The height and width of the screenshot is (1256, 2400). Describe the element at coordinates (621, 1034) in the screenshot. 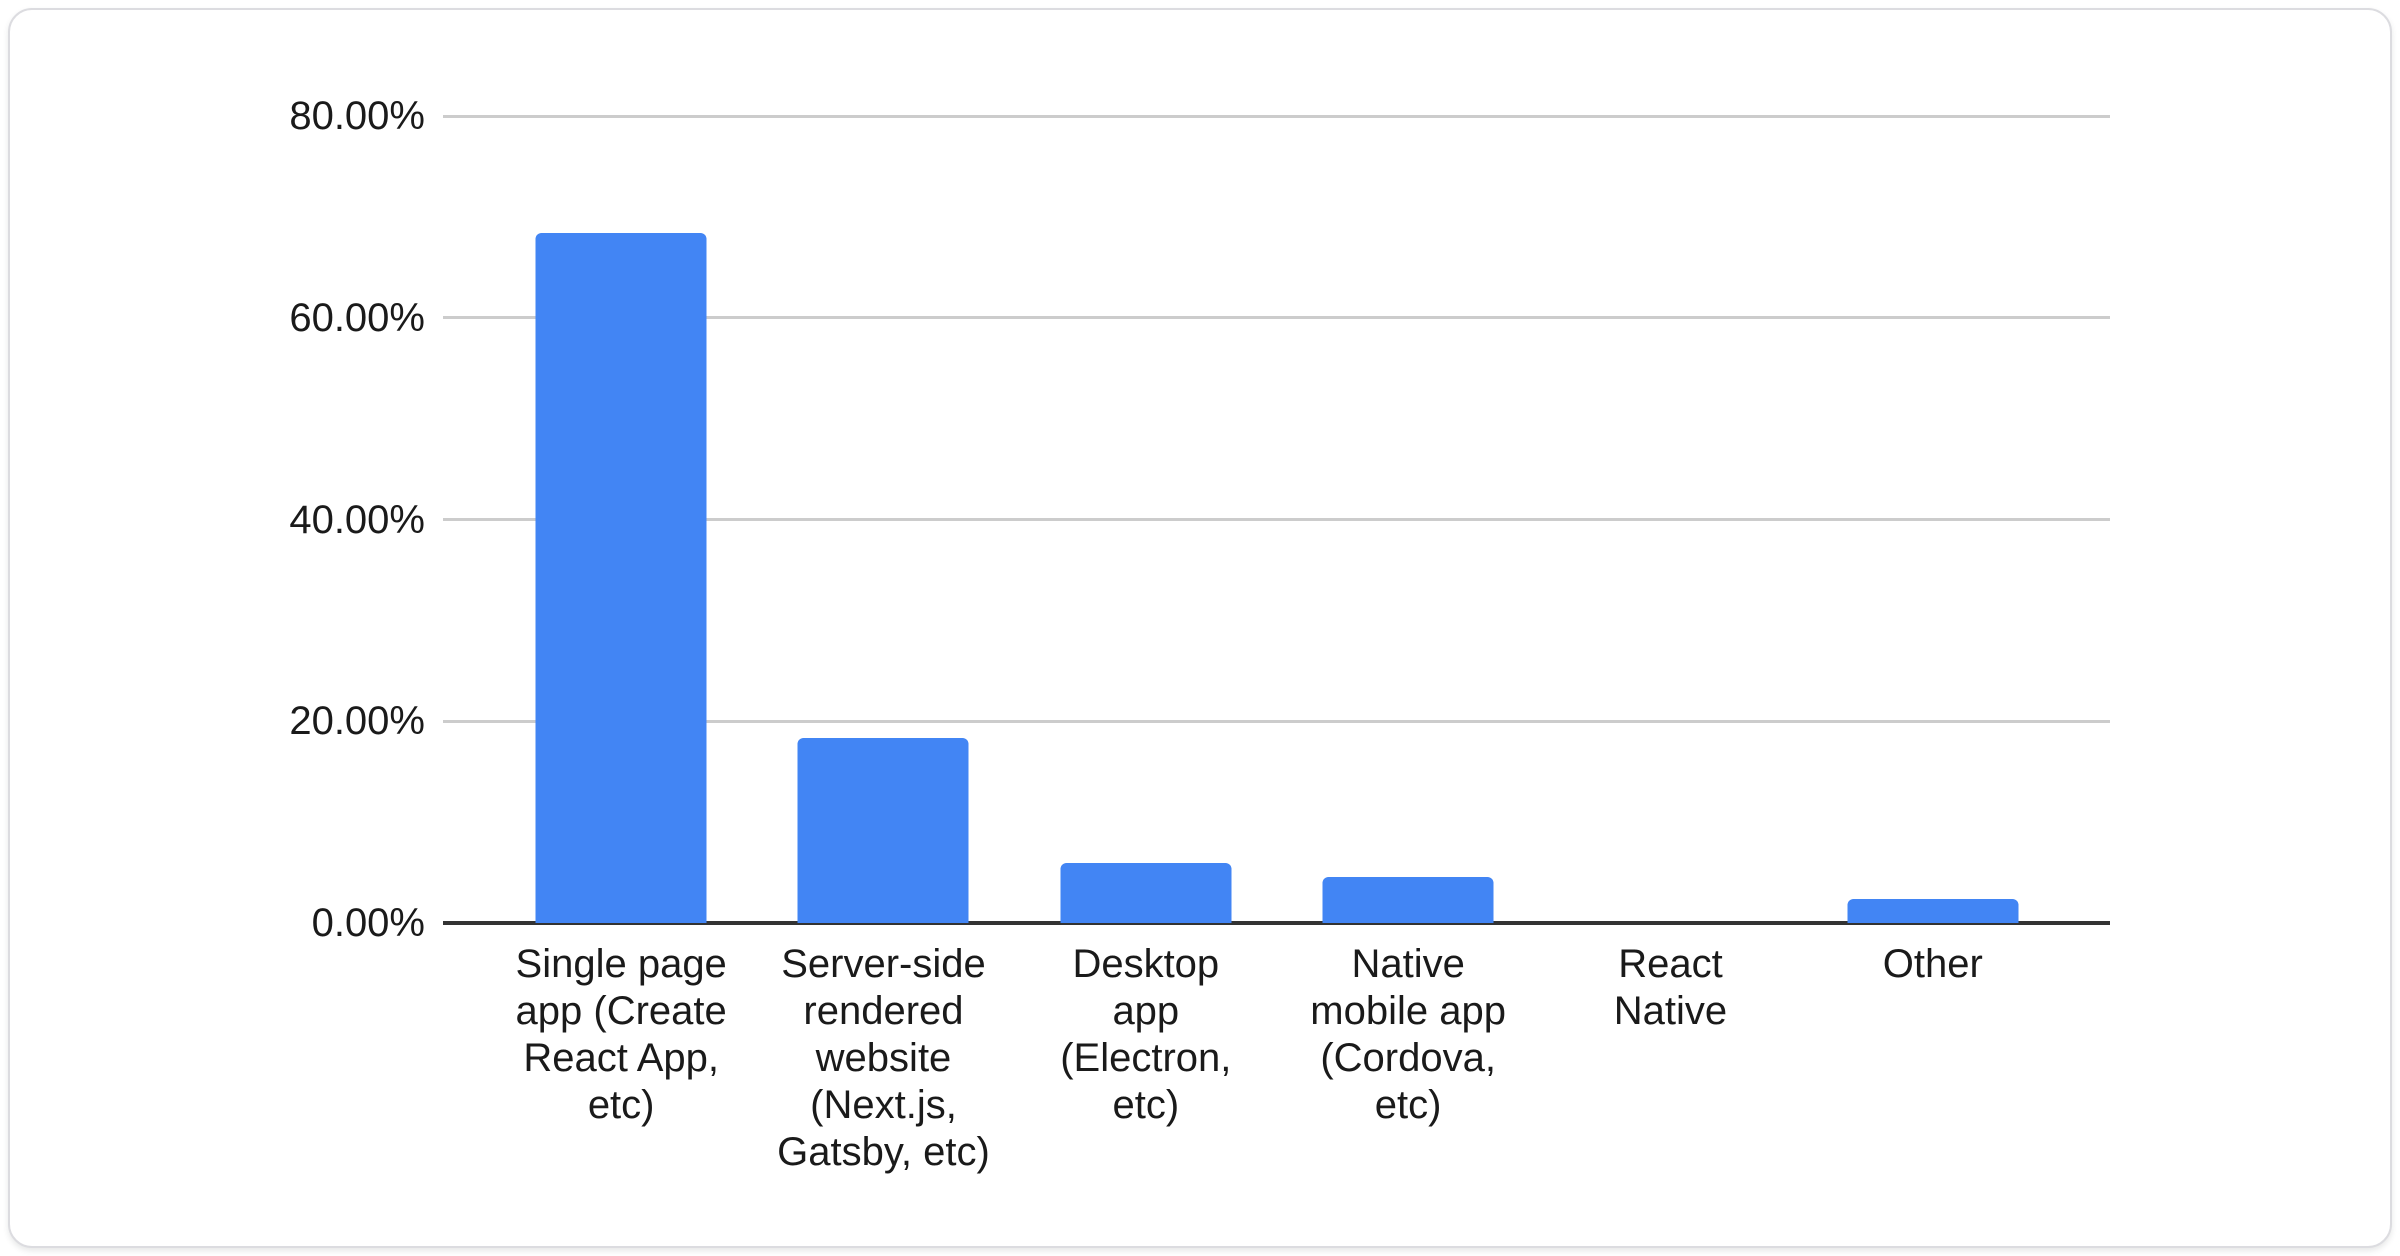

I see `x-category-label: Single page app (Create React App, etc)` at that location.